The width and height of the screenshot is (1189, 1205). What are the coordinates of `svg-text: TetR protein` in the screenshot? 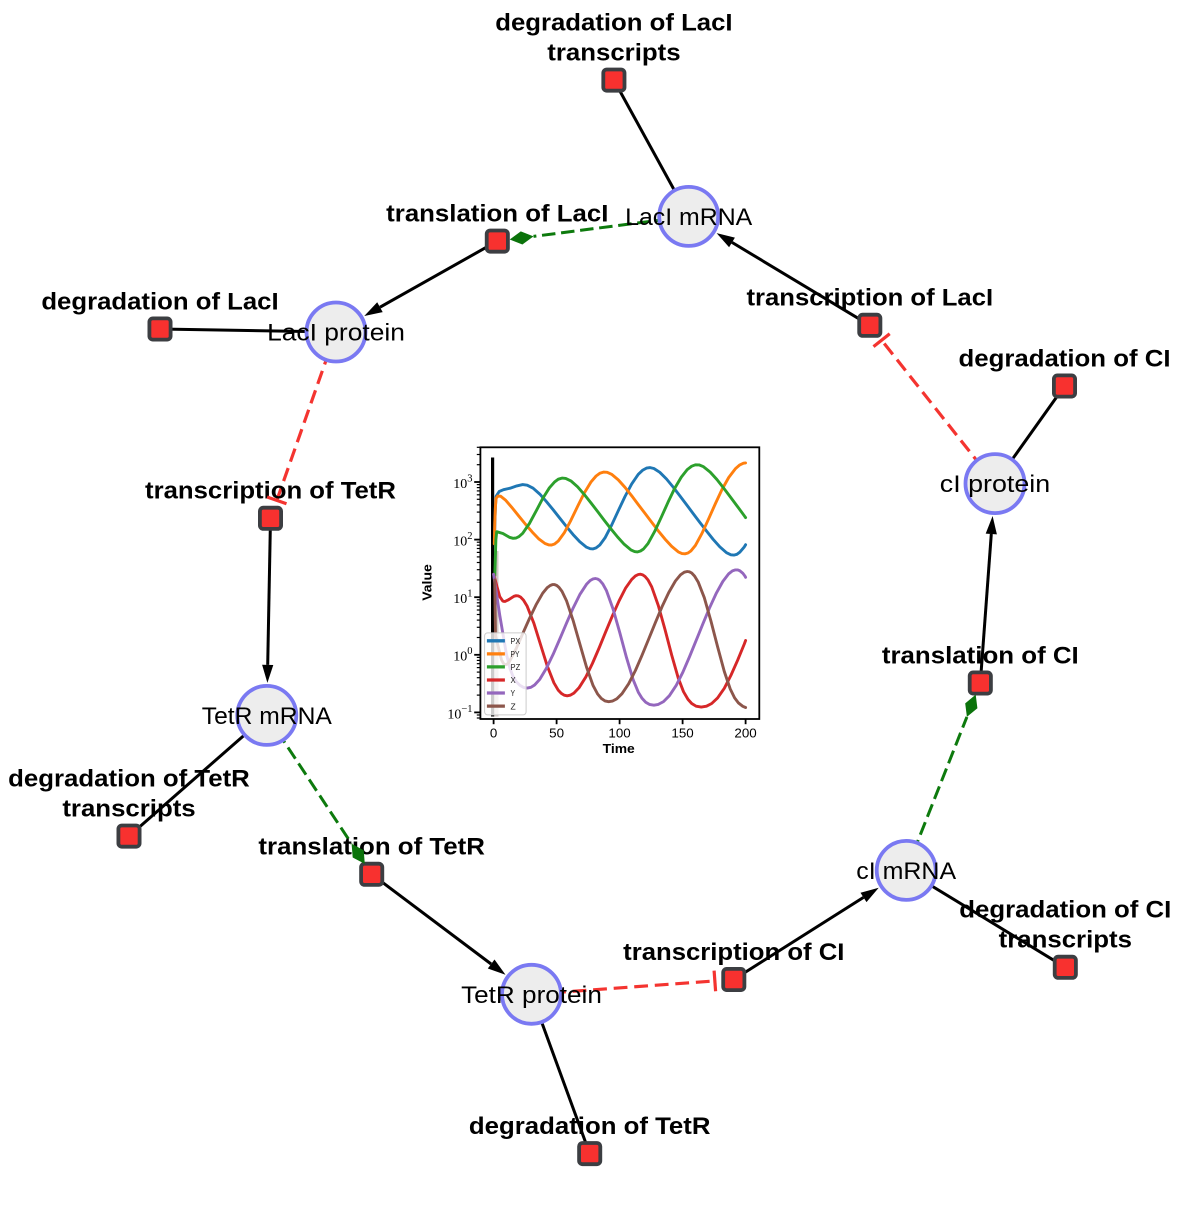 It's located at (531, 995).